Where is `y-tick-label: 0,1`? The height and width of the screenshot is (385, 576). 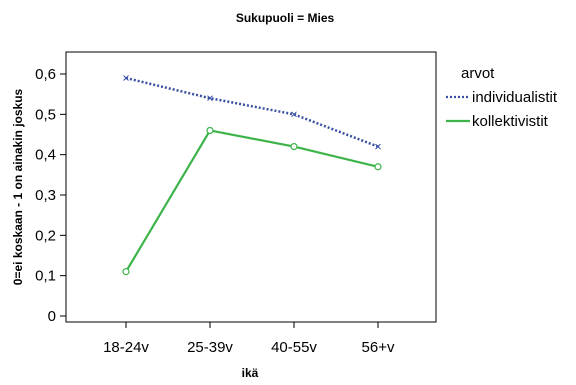
y-tick-label: 0,1 is located at coordinates (45, 276).